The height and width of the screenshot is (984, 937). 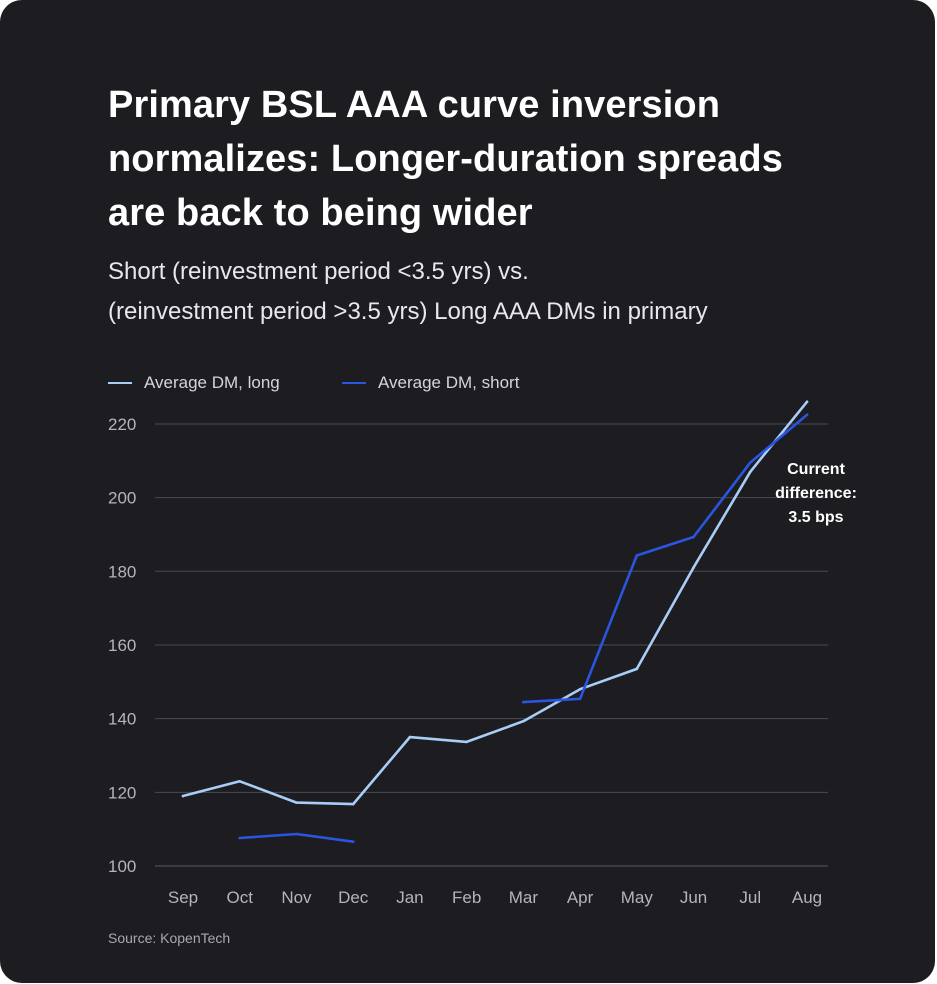 What do you see at coordinates (466, 897) in the screenshot?
I see `x-tick-label: Feb` at bounding box center [466, 897].